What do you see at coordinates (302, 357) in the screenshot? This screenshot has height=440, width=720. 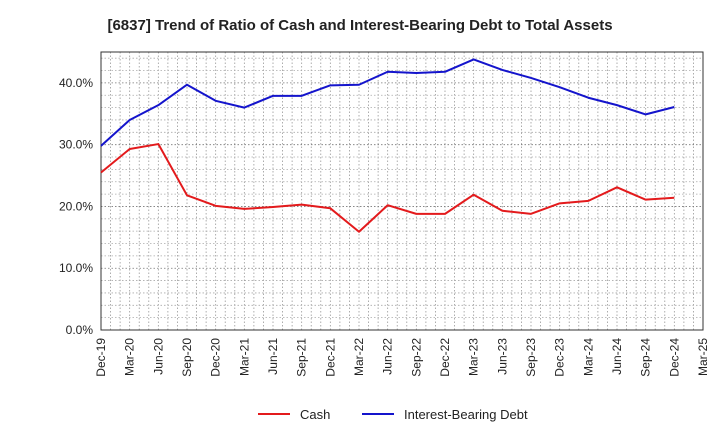 I see `x-tick-label: Sep-21` at bounding box center [302, 357].